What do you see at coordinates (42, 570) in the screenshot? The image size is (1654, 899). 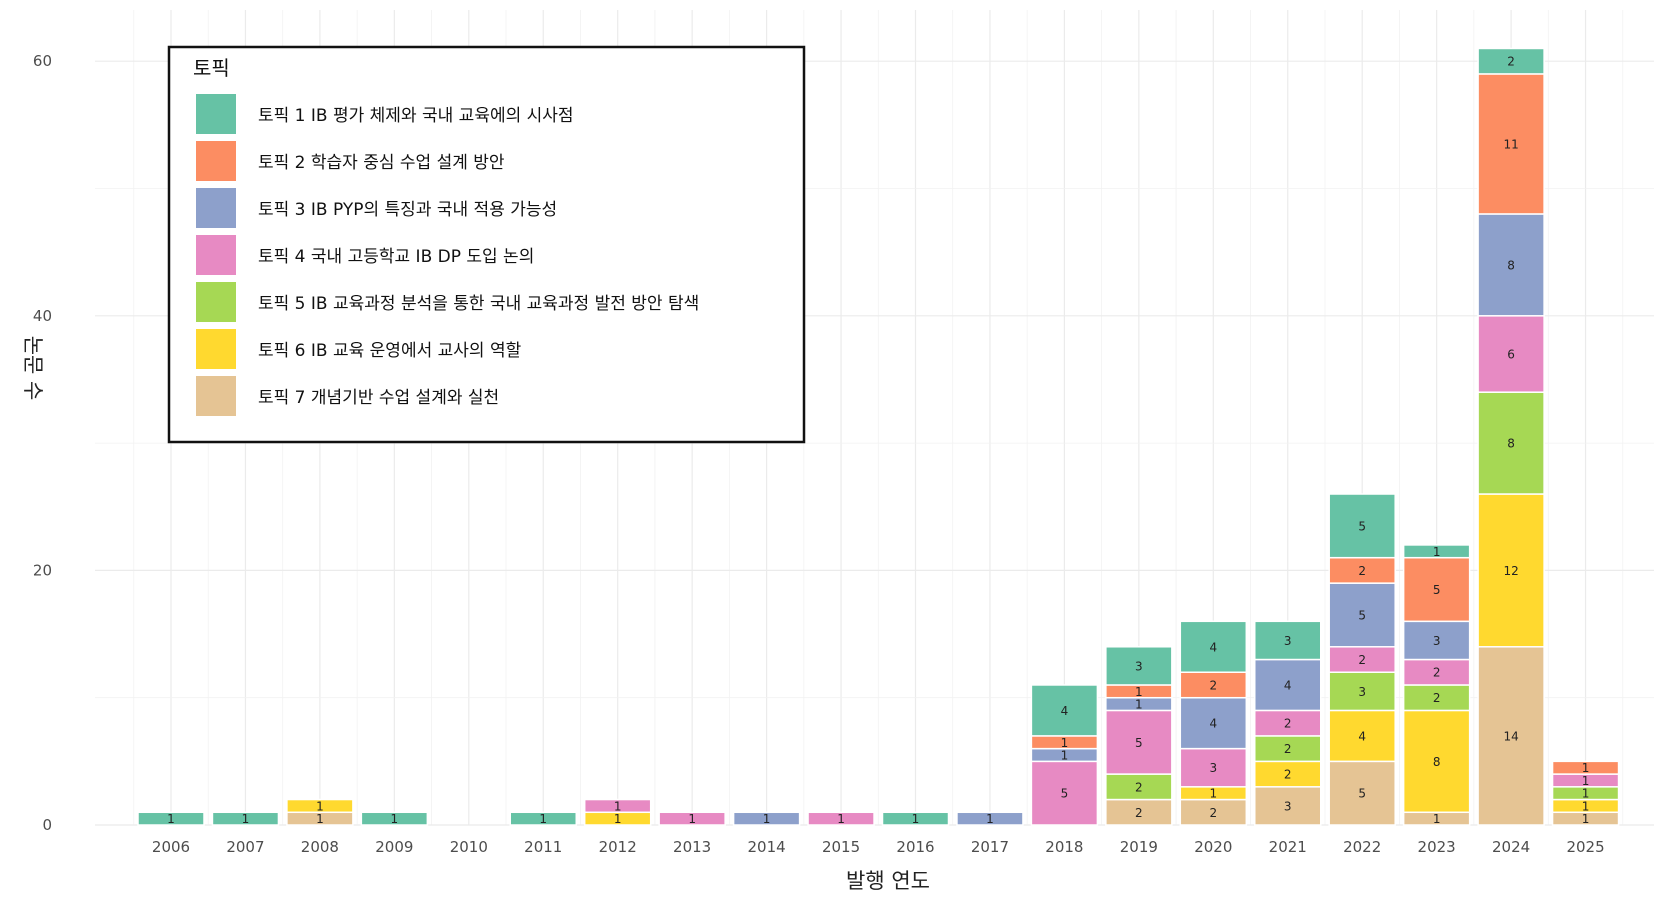 I see `y-tick-label: 20` at bounding box center [42, 570].